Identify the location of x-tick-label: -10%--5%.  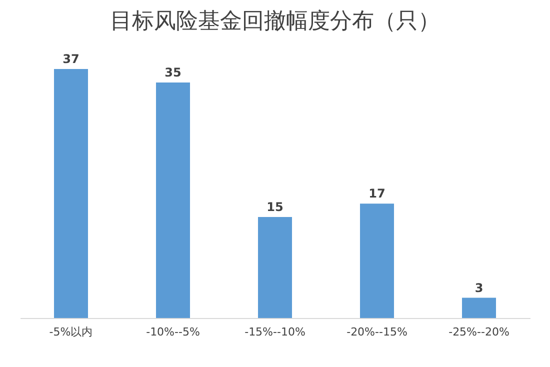
(173, 332).